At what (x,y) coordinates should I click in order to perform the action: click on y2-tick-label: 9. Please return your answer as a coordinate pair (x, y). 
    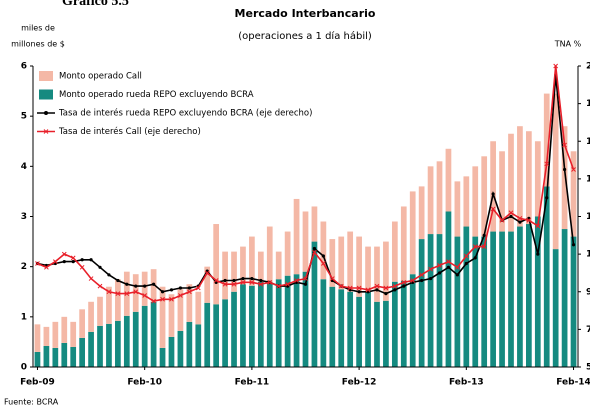
    Looking at the image, I should click on (588, 292).